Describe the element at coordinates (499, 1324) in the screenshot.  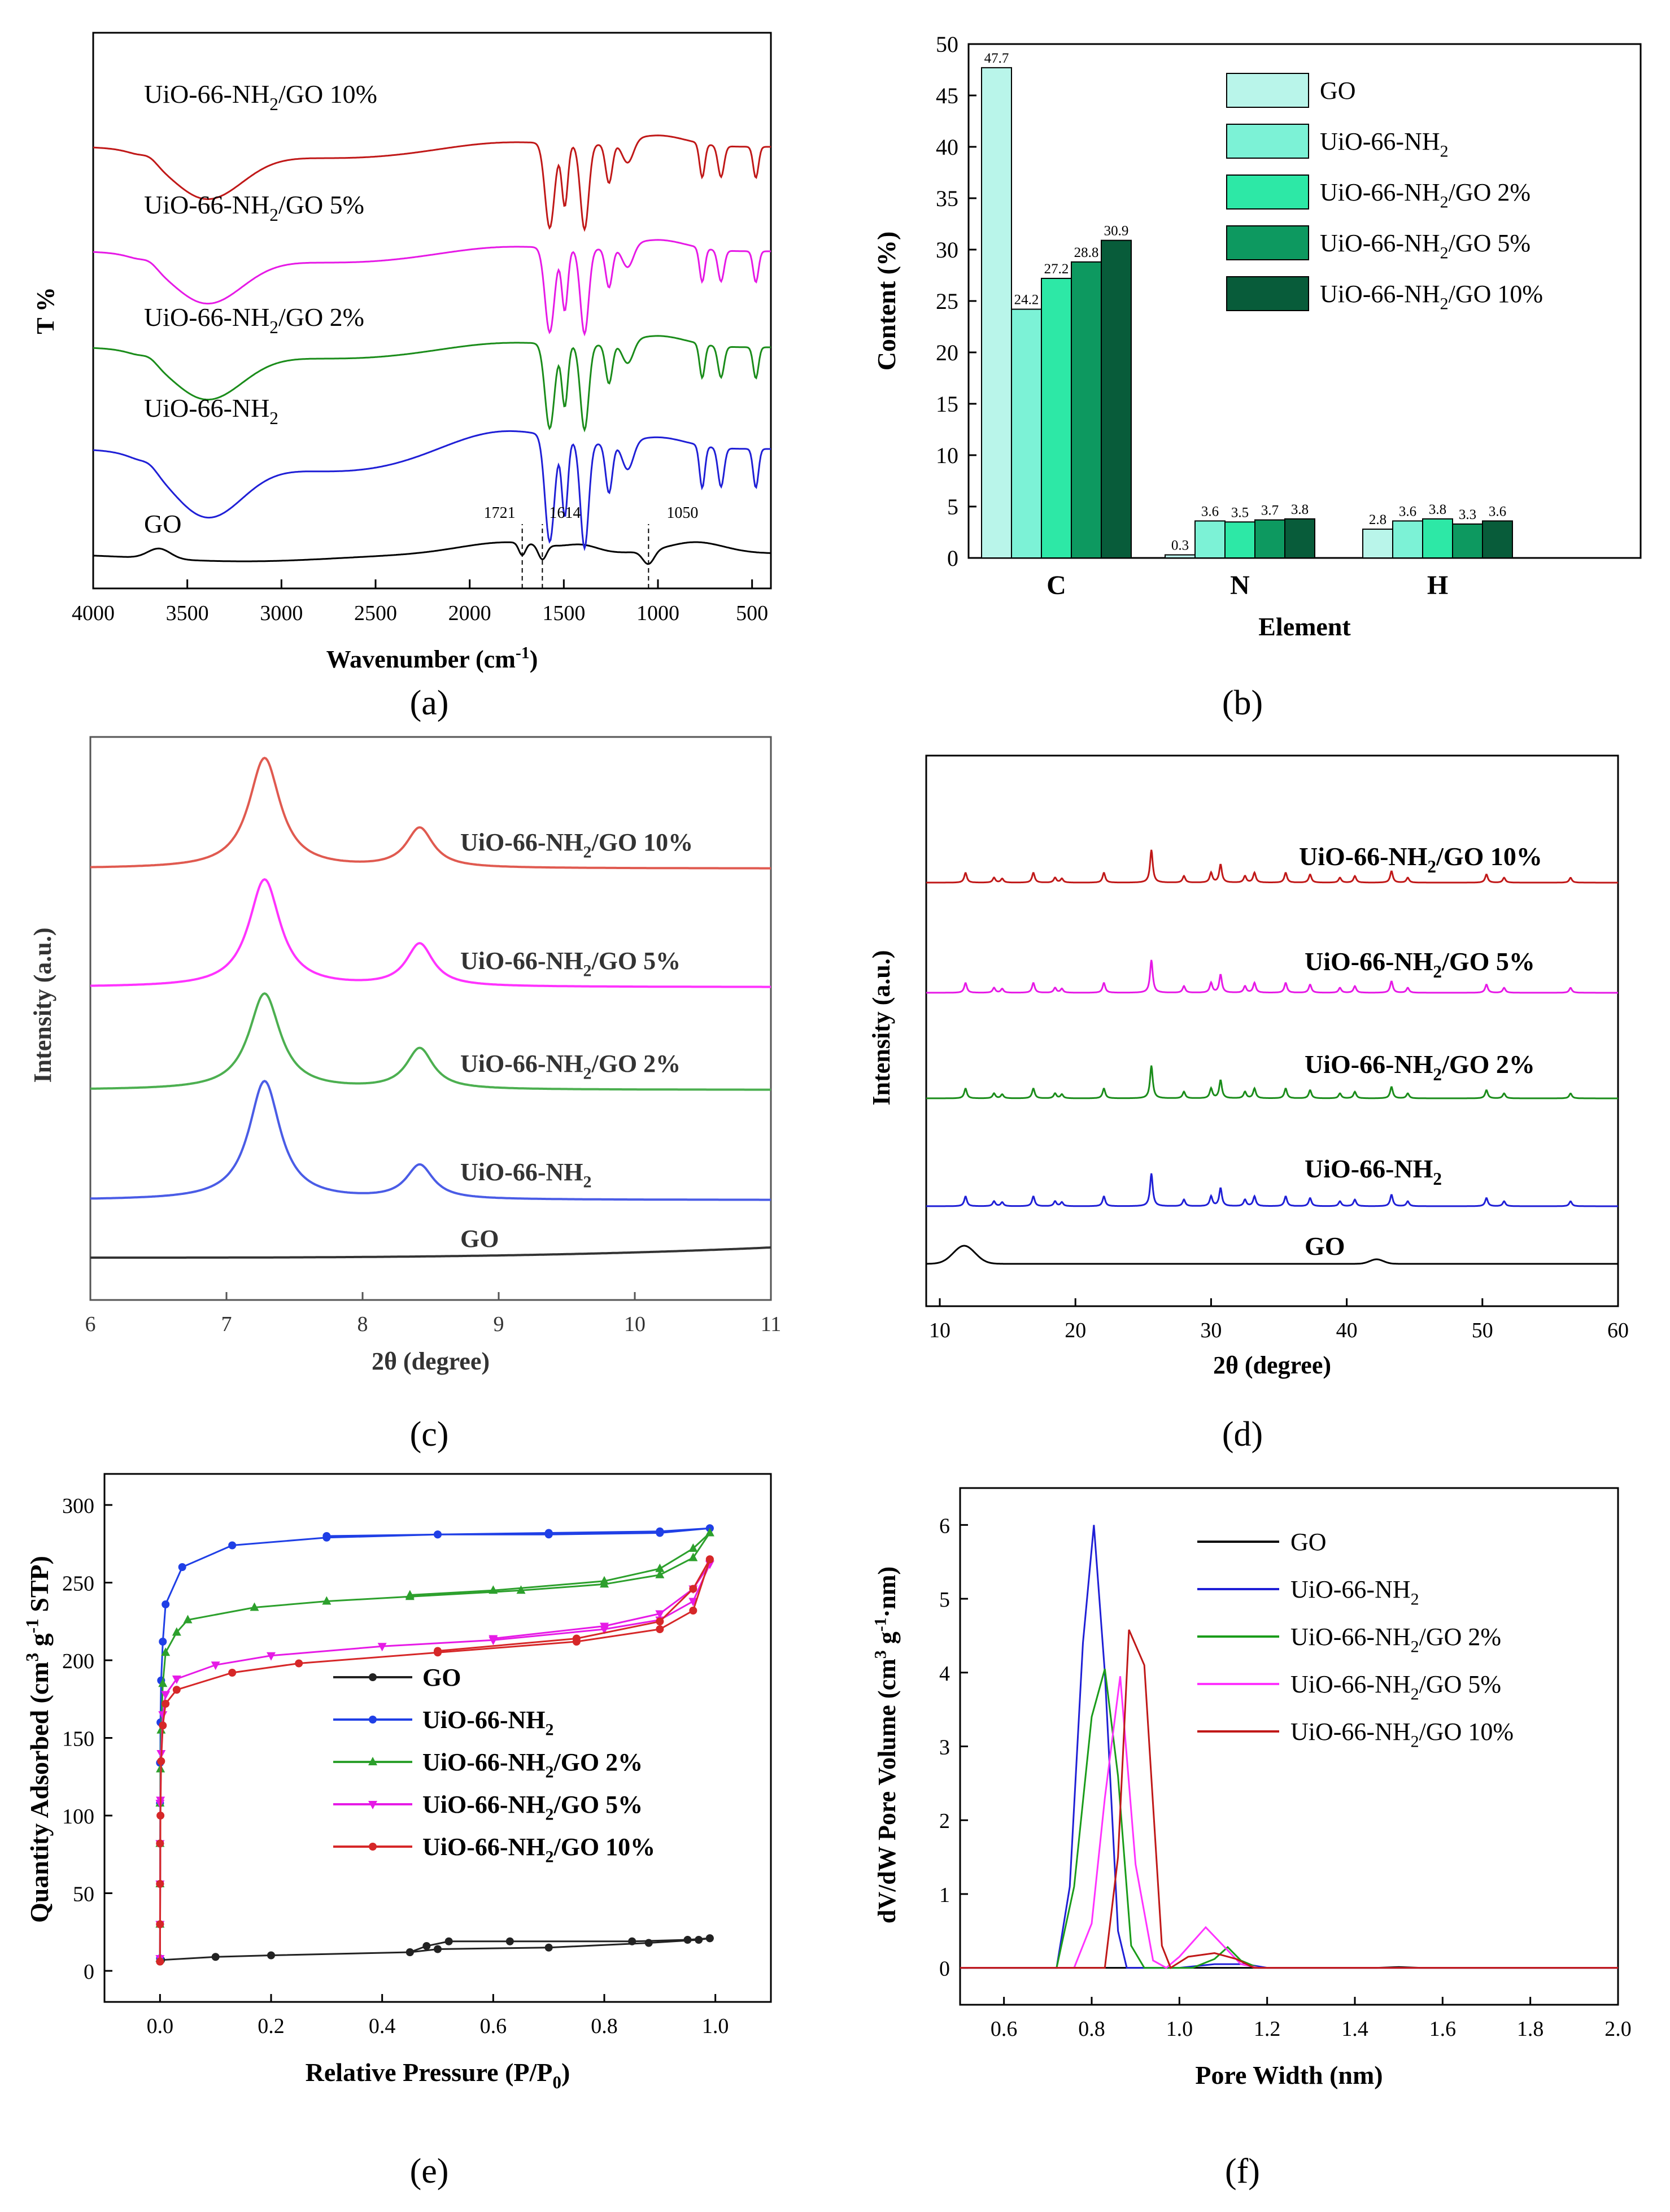
I see `x-tick-label-c: 9` at that location.